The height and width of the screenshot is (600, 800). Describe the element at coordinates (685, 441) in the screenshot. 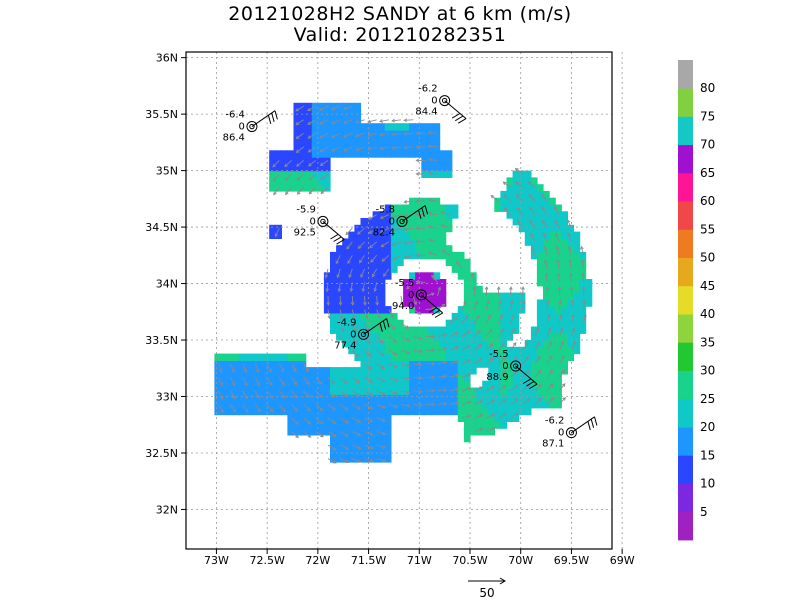

I see `colorbar-swatch` at that location.